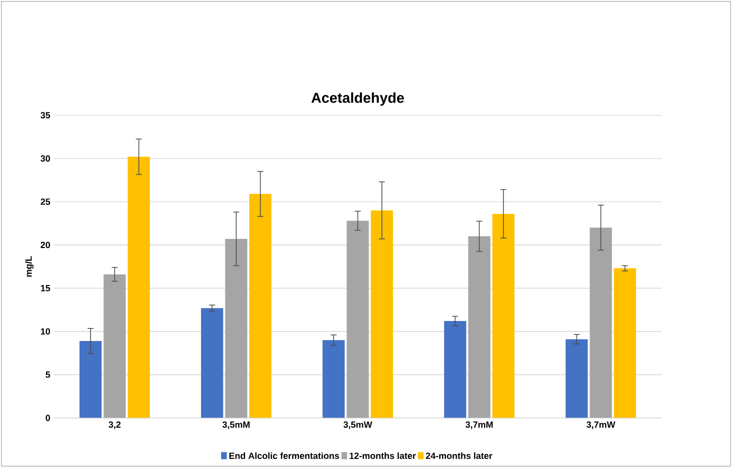 This screenshot has width=732, height=468. I want to click on y-tick-label: 20, so click(45, 245).